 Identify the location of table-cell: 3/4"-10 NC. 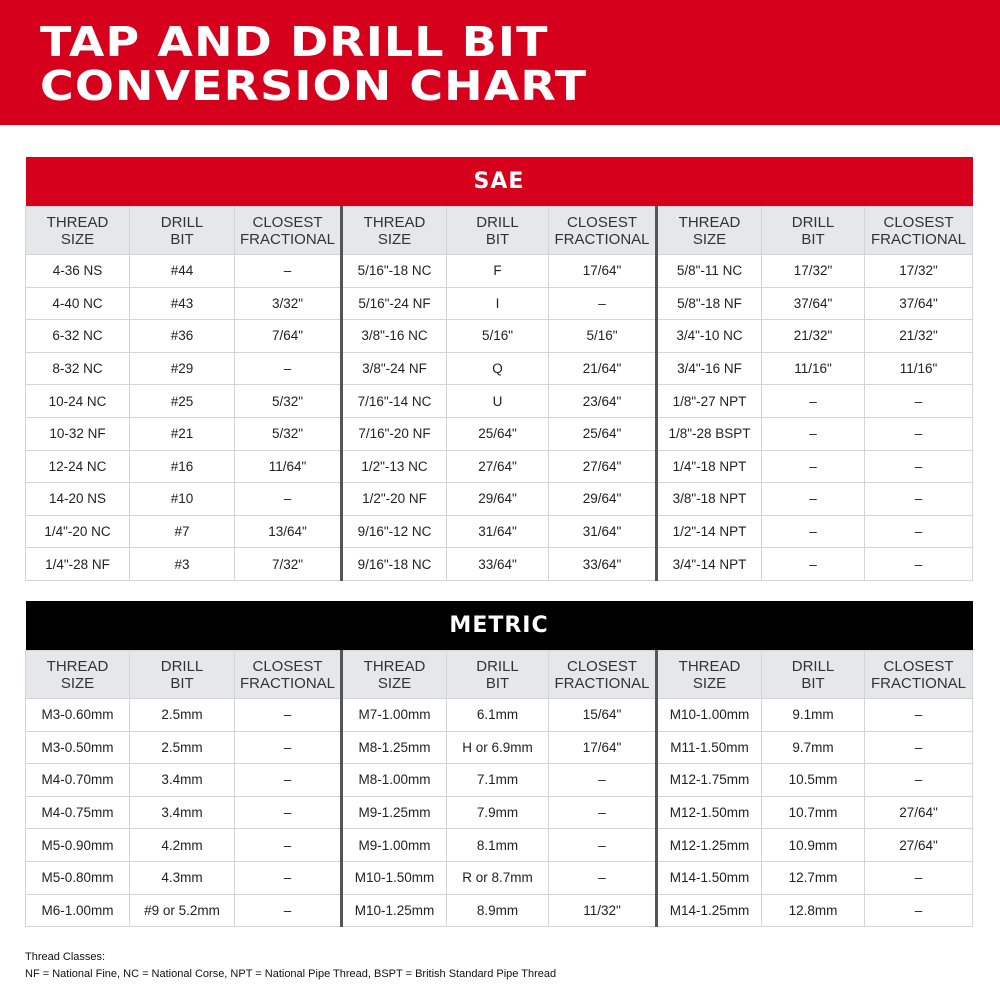
(708, 336).